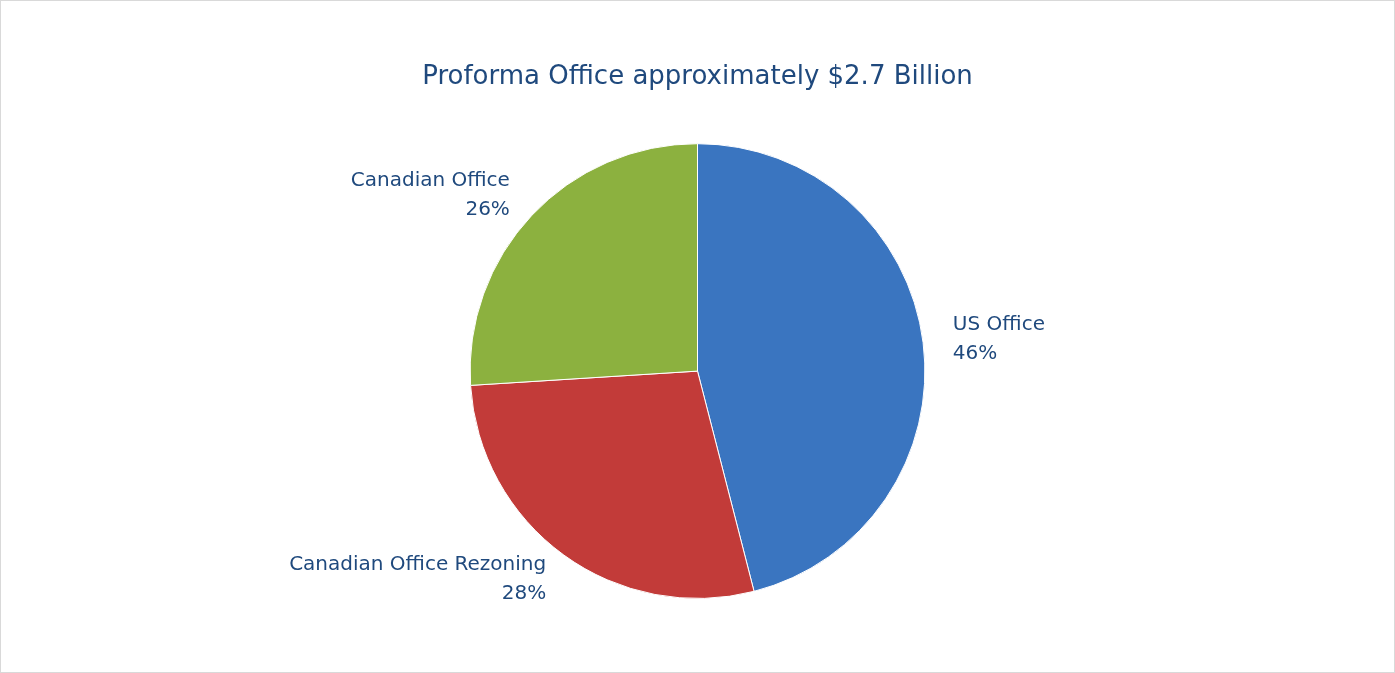 The height and width of the screenshot is (673, 1395). What do you see at coordinates (998, 322) in the screenshot?
I see `slice-label: US Office` at bounding box center [998, 322].